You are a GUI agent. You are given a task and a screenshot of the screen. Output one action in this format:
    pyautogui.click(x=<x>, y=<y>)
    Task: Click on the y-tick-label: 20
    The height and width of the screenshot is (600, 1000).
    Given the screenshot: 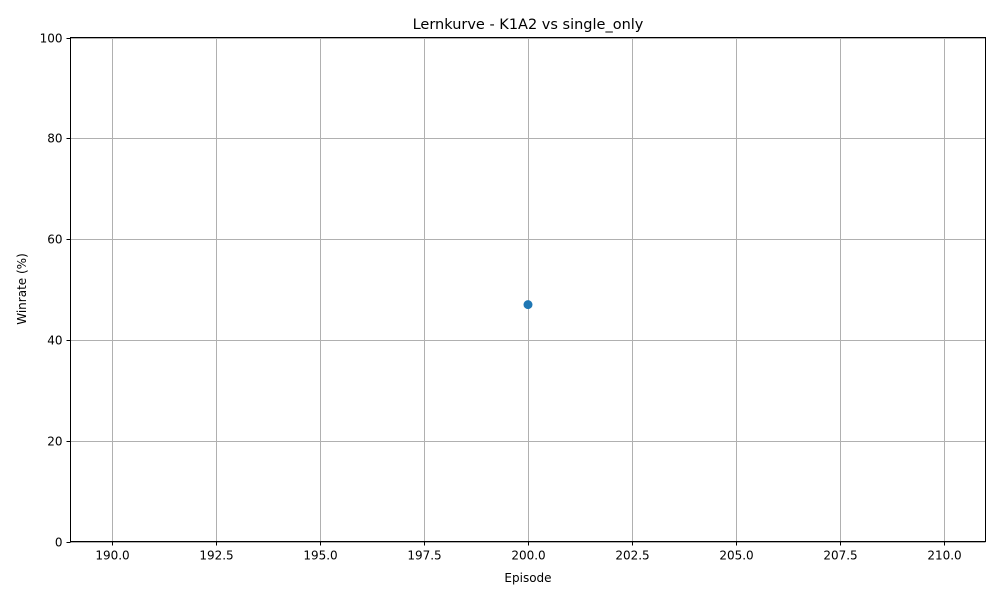 What is the action you would take?
    pyautogui.click(x=54, y=442)
    